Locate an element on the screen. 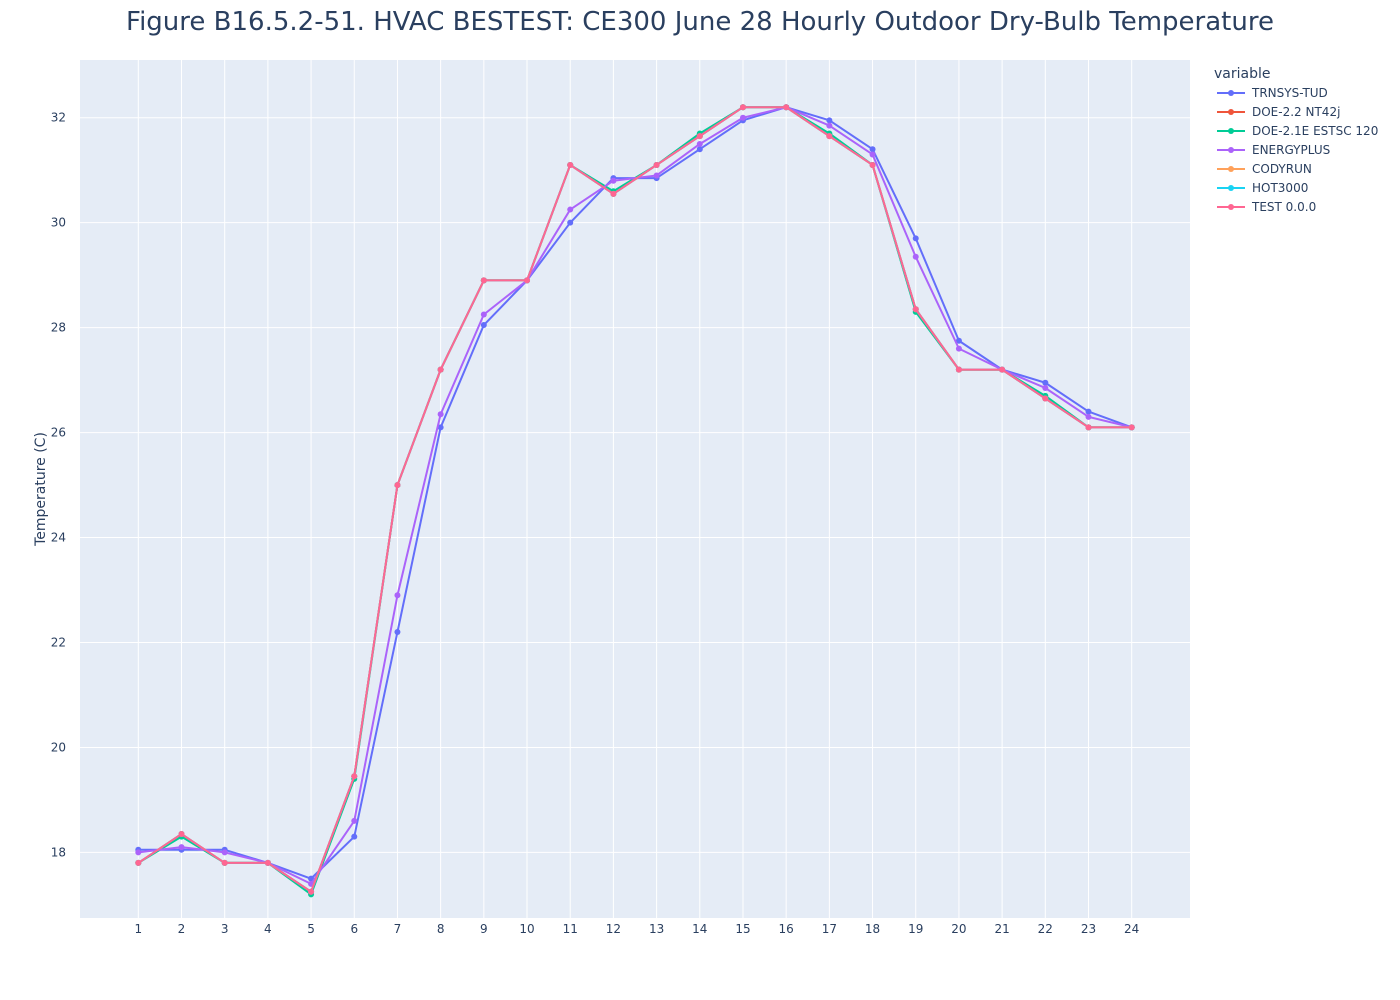 Image resolution: width=1400 pixels, height=1000 pixels. legend-label: CODYRUN is located at coordinates (1282, 169).